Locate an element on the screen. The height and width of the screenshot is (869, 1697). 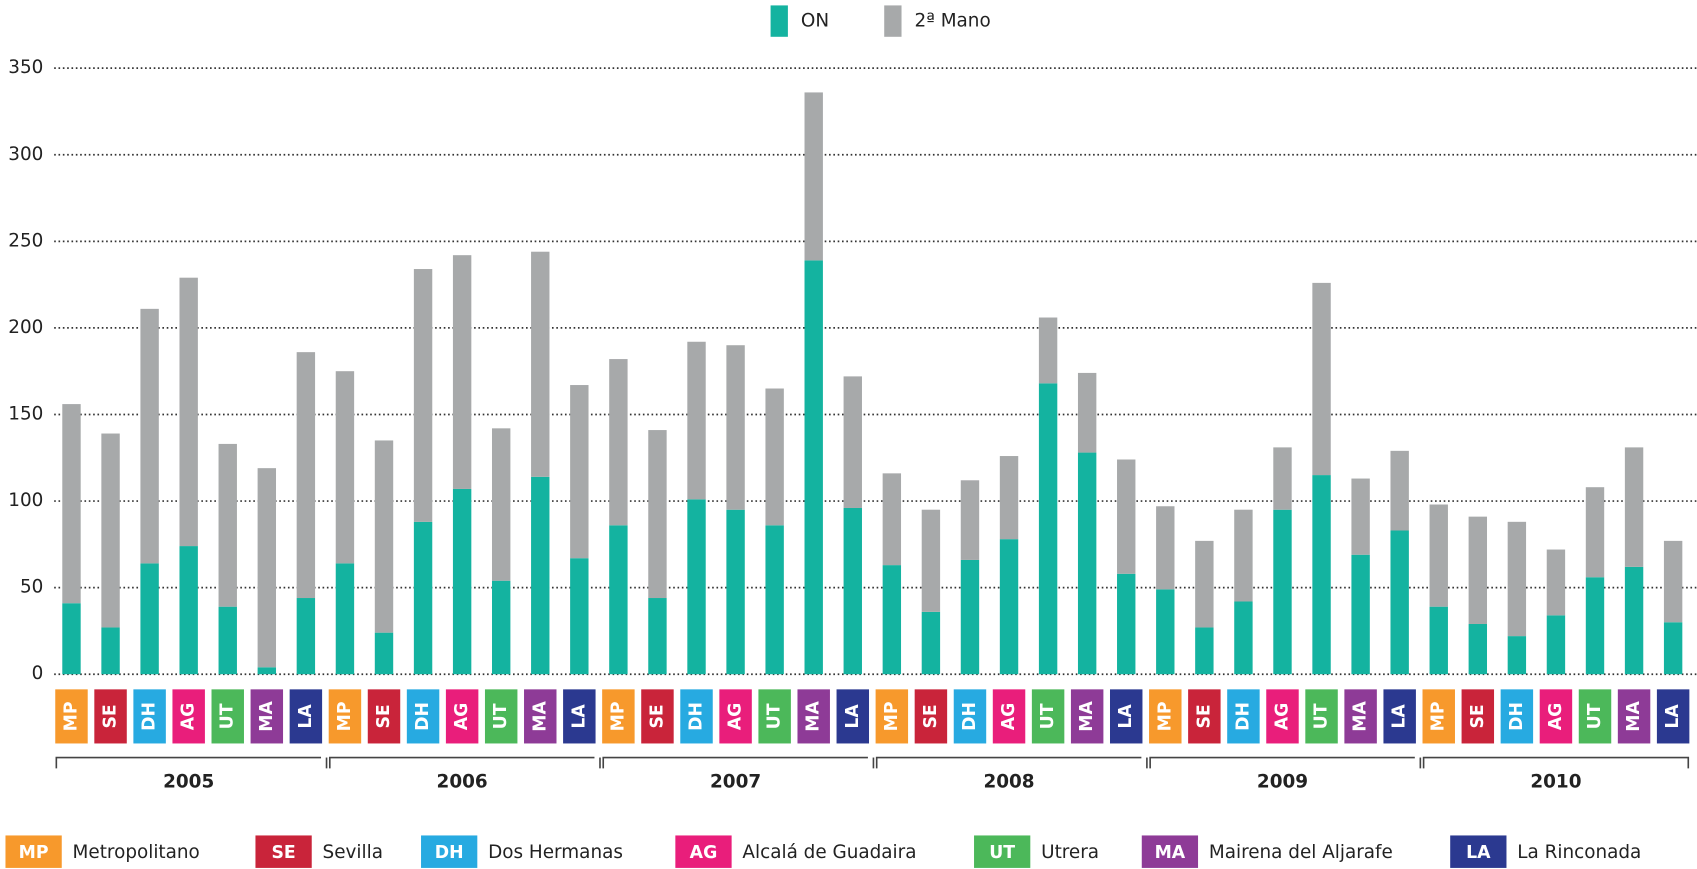
group-label: 2005 is located at coordinates (188, 781).